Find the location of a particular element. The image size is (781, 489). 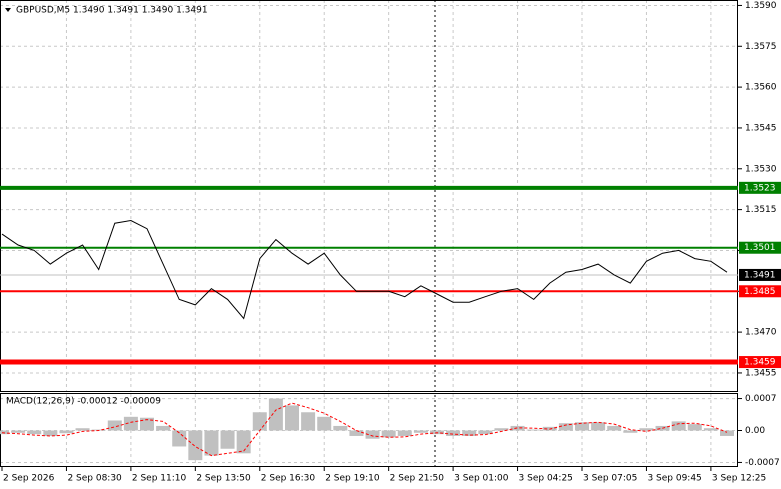

y-tick-label: 0.0007 is located at coordinates (761, 399).